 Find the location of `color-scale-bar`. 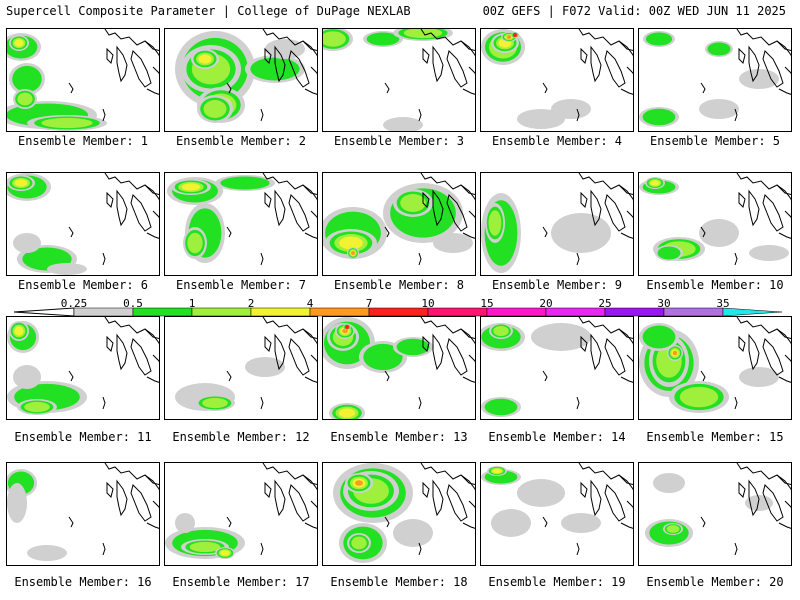

color-scale-bar is located at coordinates (398, 312).